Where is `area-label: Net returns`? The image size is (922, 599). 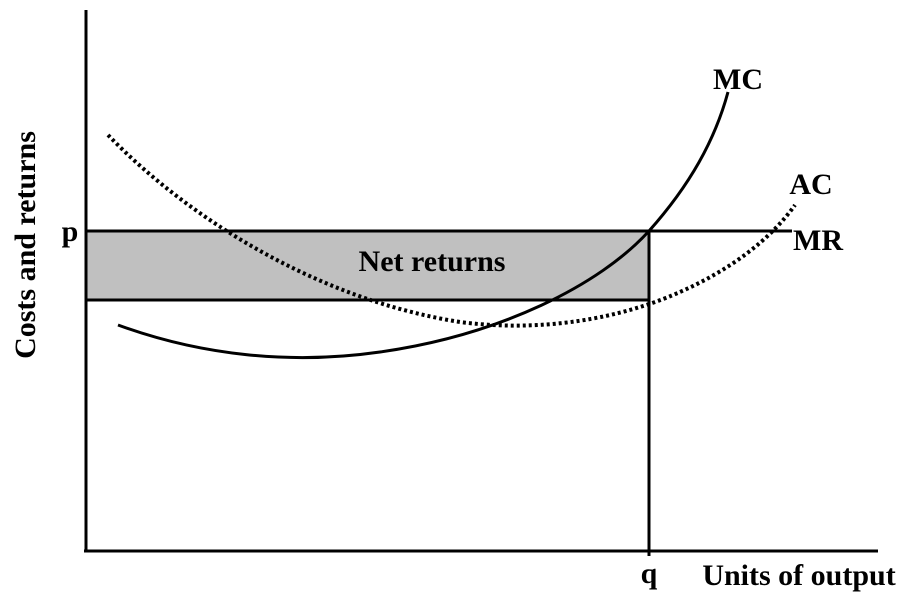 area-label: Net returns is located at coordinates (432, 261).